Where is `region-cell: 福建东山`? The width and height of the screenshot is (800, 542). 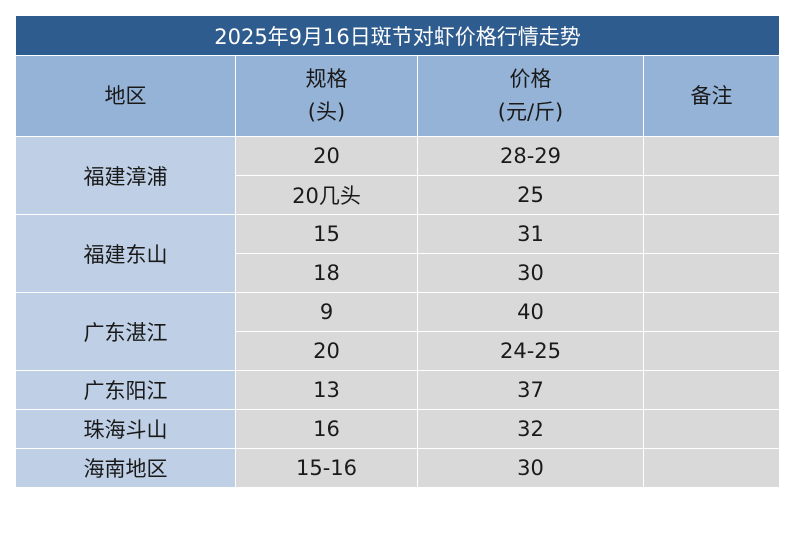 region-cell: 福建东山 is located at coordinates (126, 253).